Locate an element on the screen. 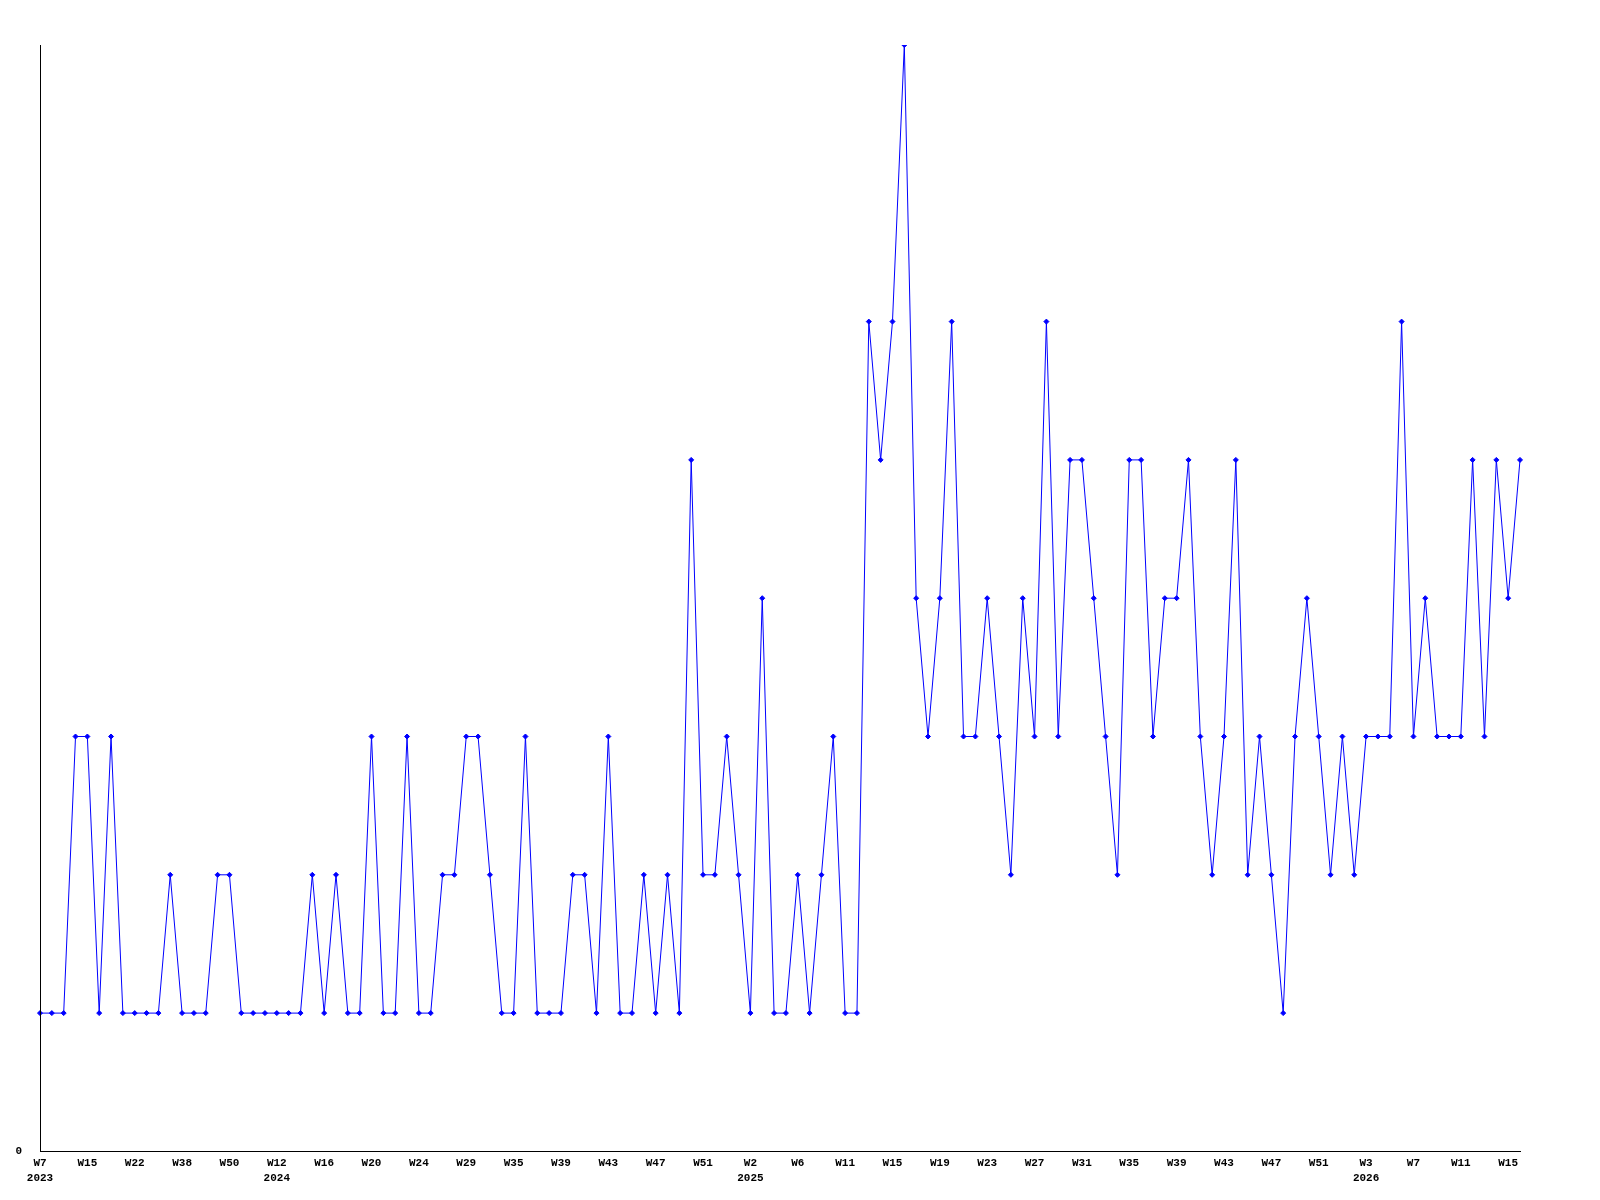 The height and width of the screenshot is (1200, 1600). x-tick-label: W12 2024 is located at coordinates (277, 1170).